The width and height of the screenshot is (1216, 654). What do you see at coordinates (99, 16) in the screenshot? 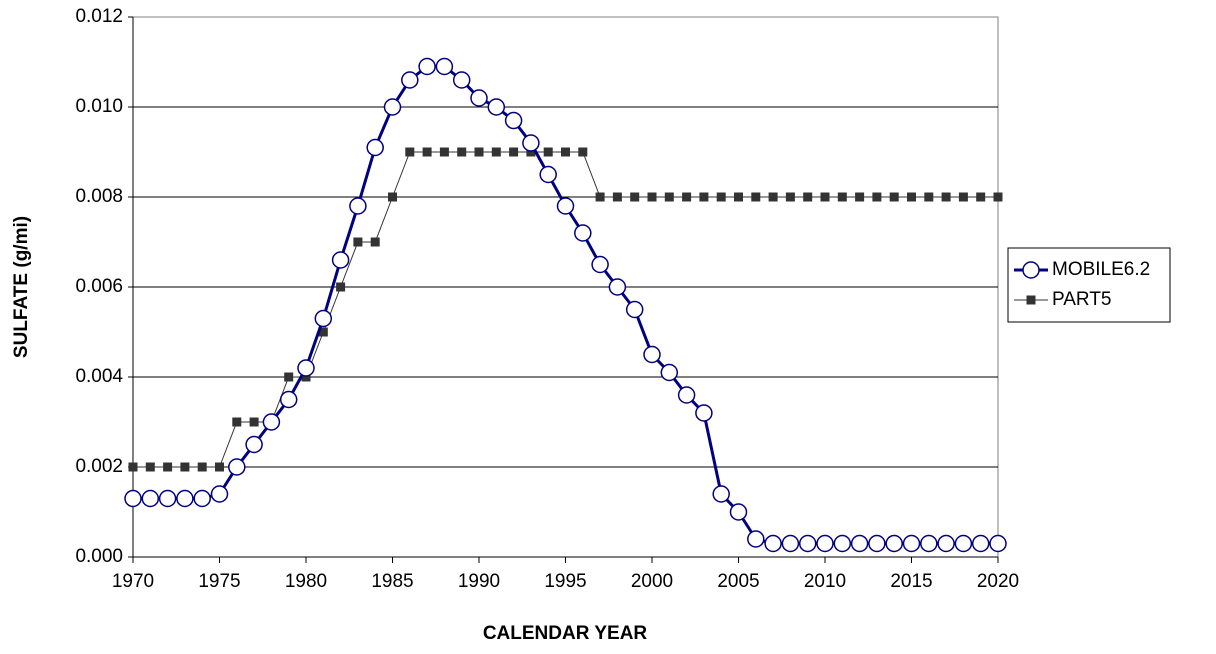
I see `y-tick-label: 0.012` at bounding box center [99, 16].